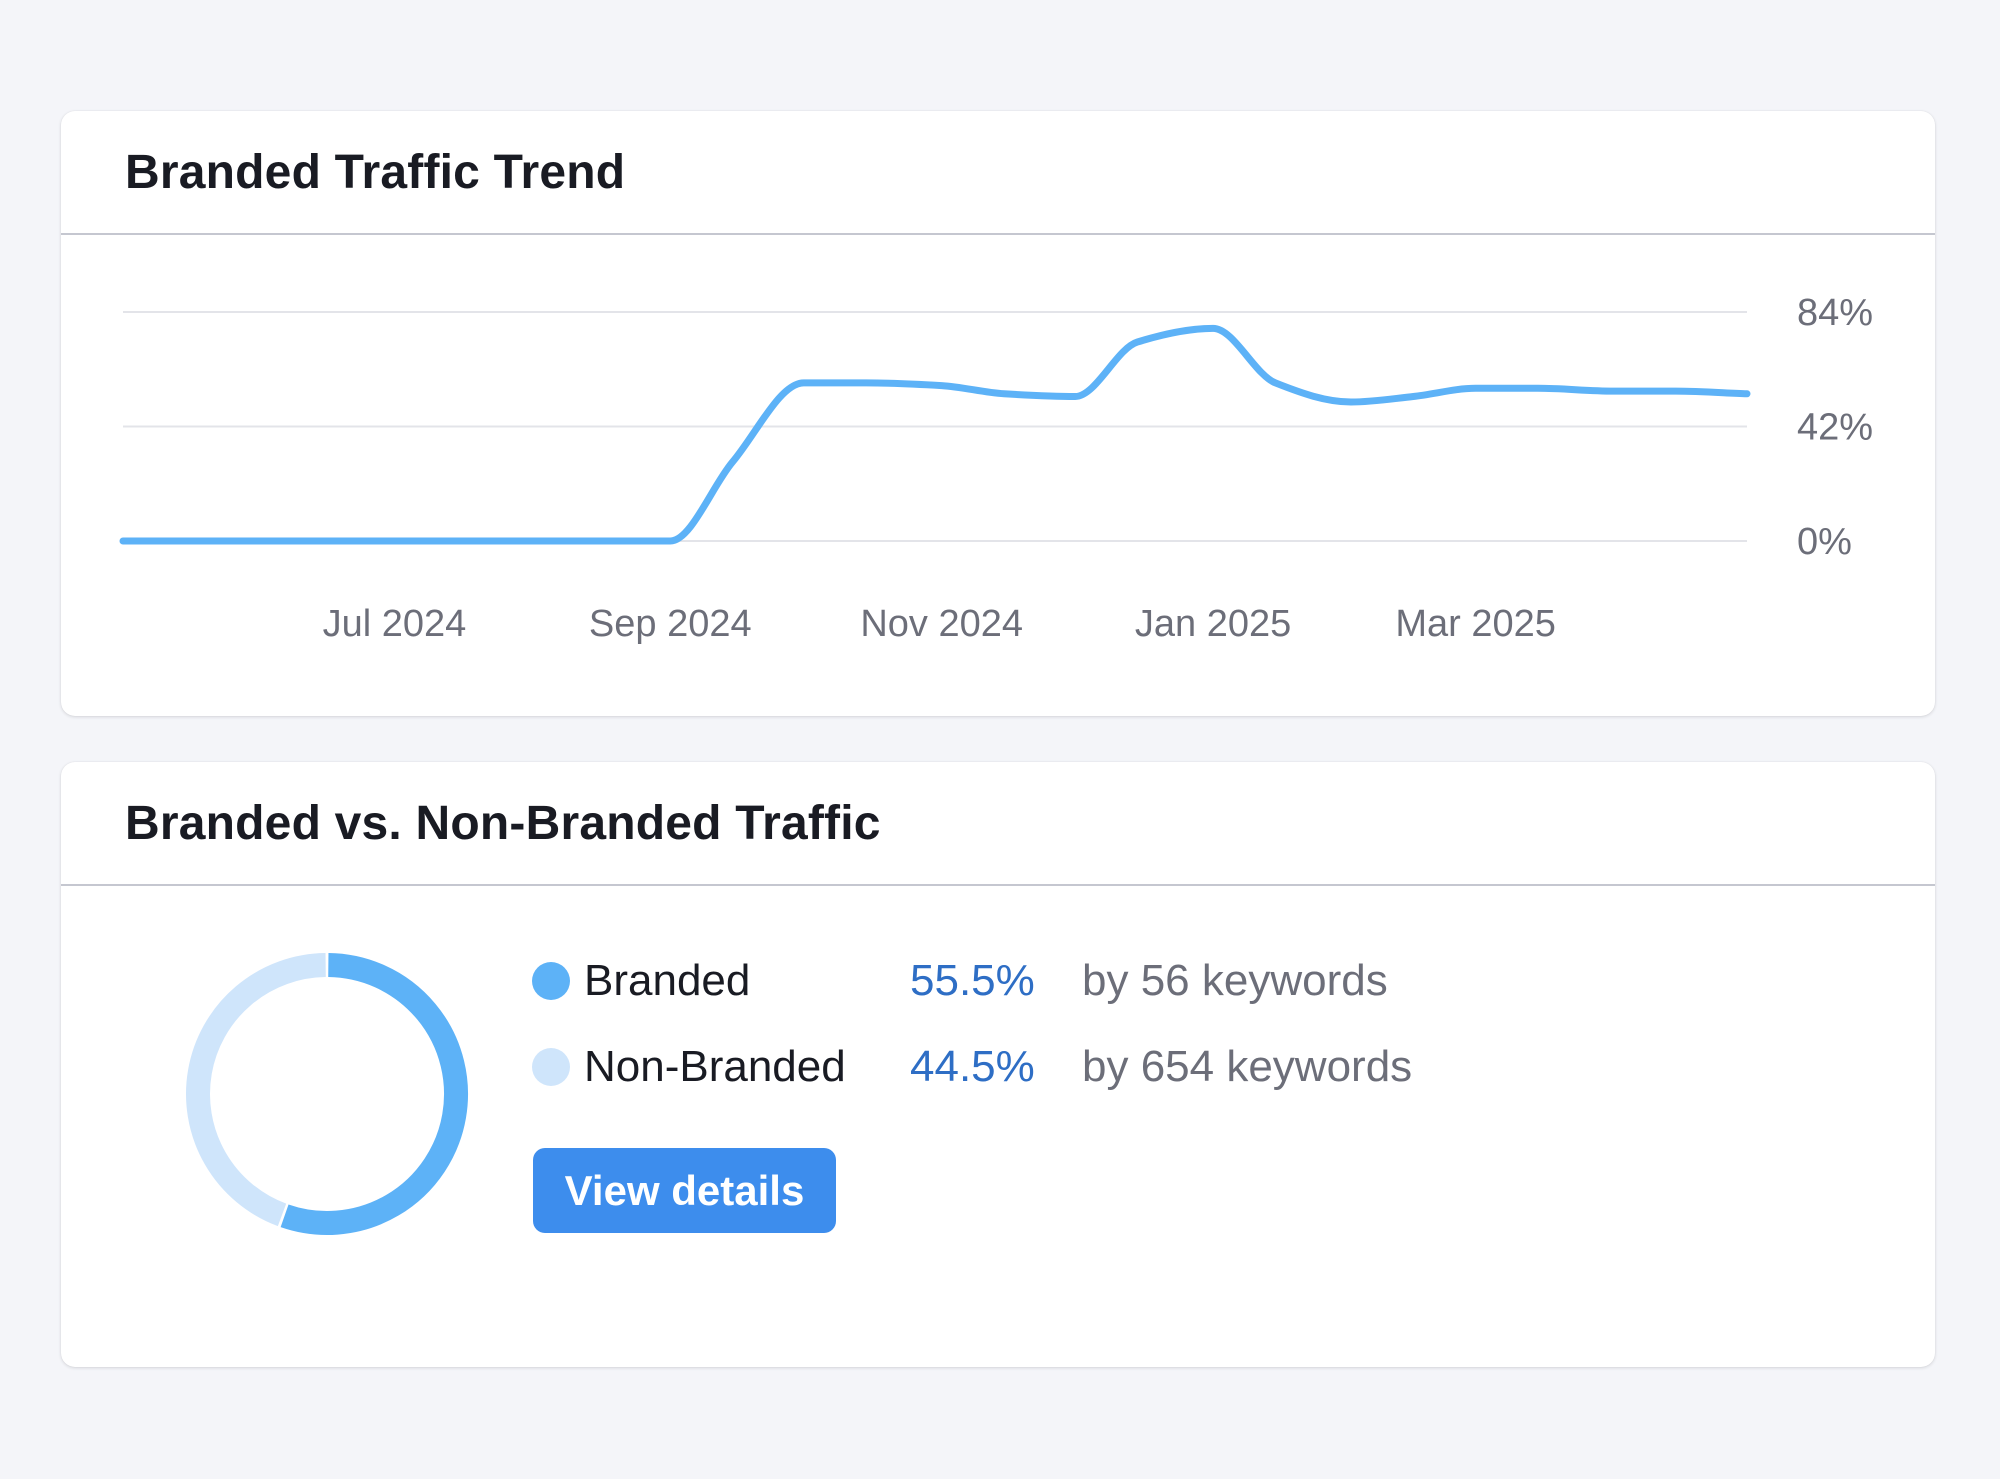 The height and width of the screenshot is (1479, 2000). I want to click on legend-row-branded: Branded 55.5% by 56 keywords, so click(960, 981).